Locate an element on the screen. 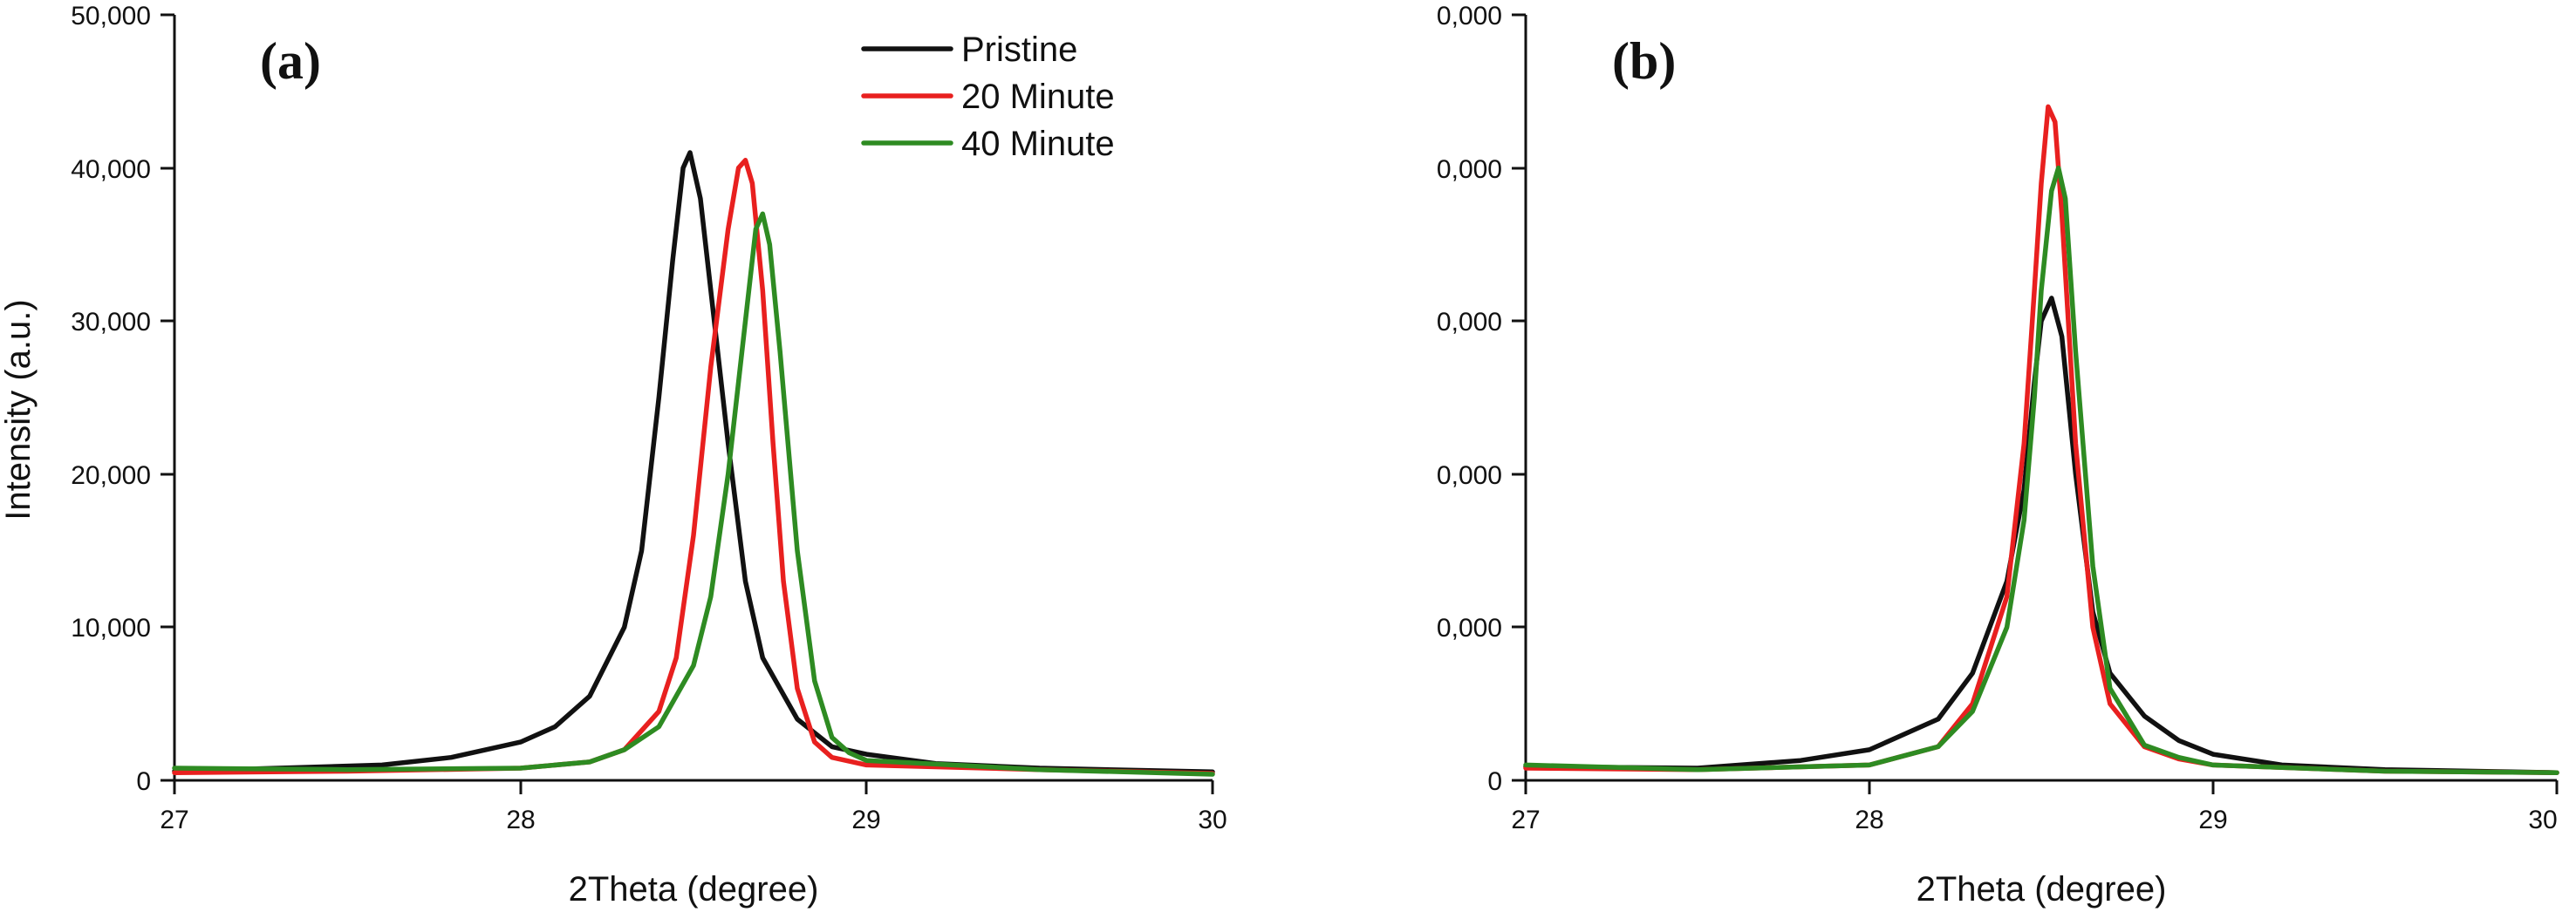  panel-a-y-axis-title: Intensity (a.u.) is located at coordinates (19, 409).